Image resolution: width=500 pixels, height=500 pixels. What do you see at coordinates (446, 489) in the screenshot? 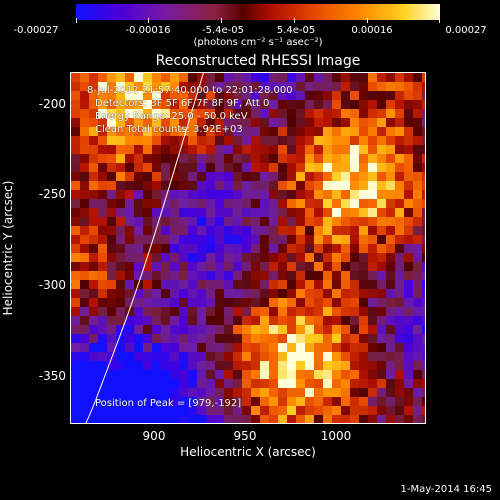
I see `timestamp: 1-May-2014 16:45` at bounding box center [446, 489].